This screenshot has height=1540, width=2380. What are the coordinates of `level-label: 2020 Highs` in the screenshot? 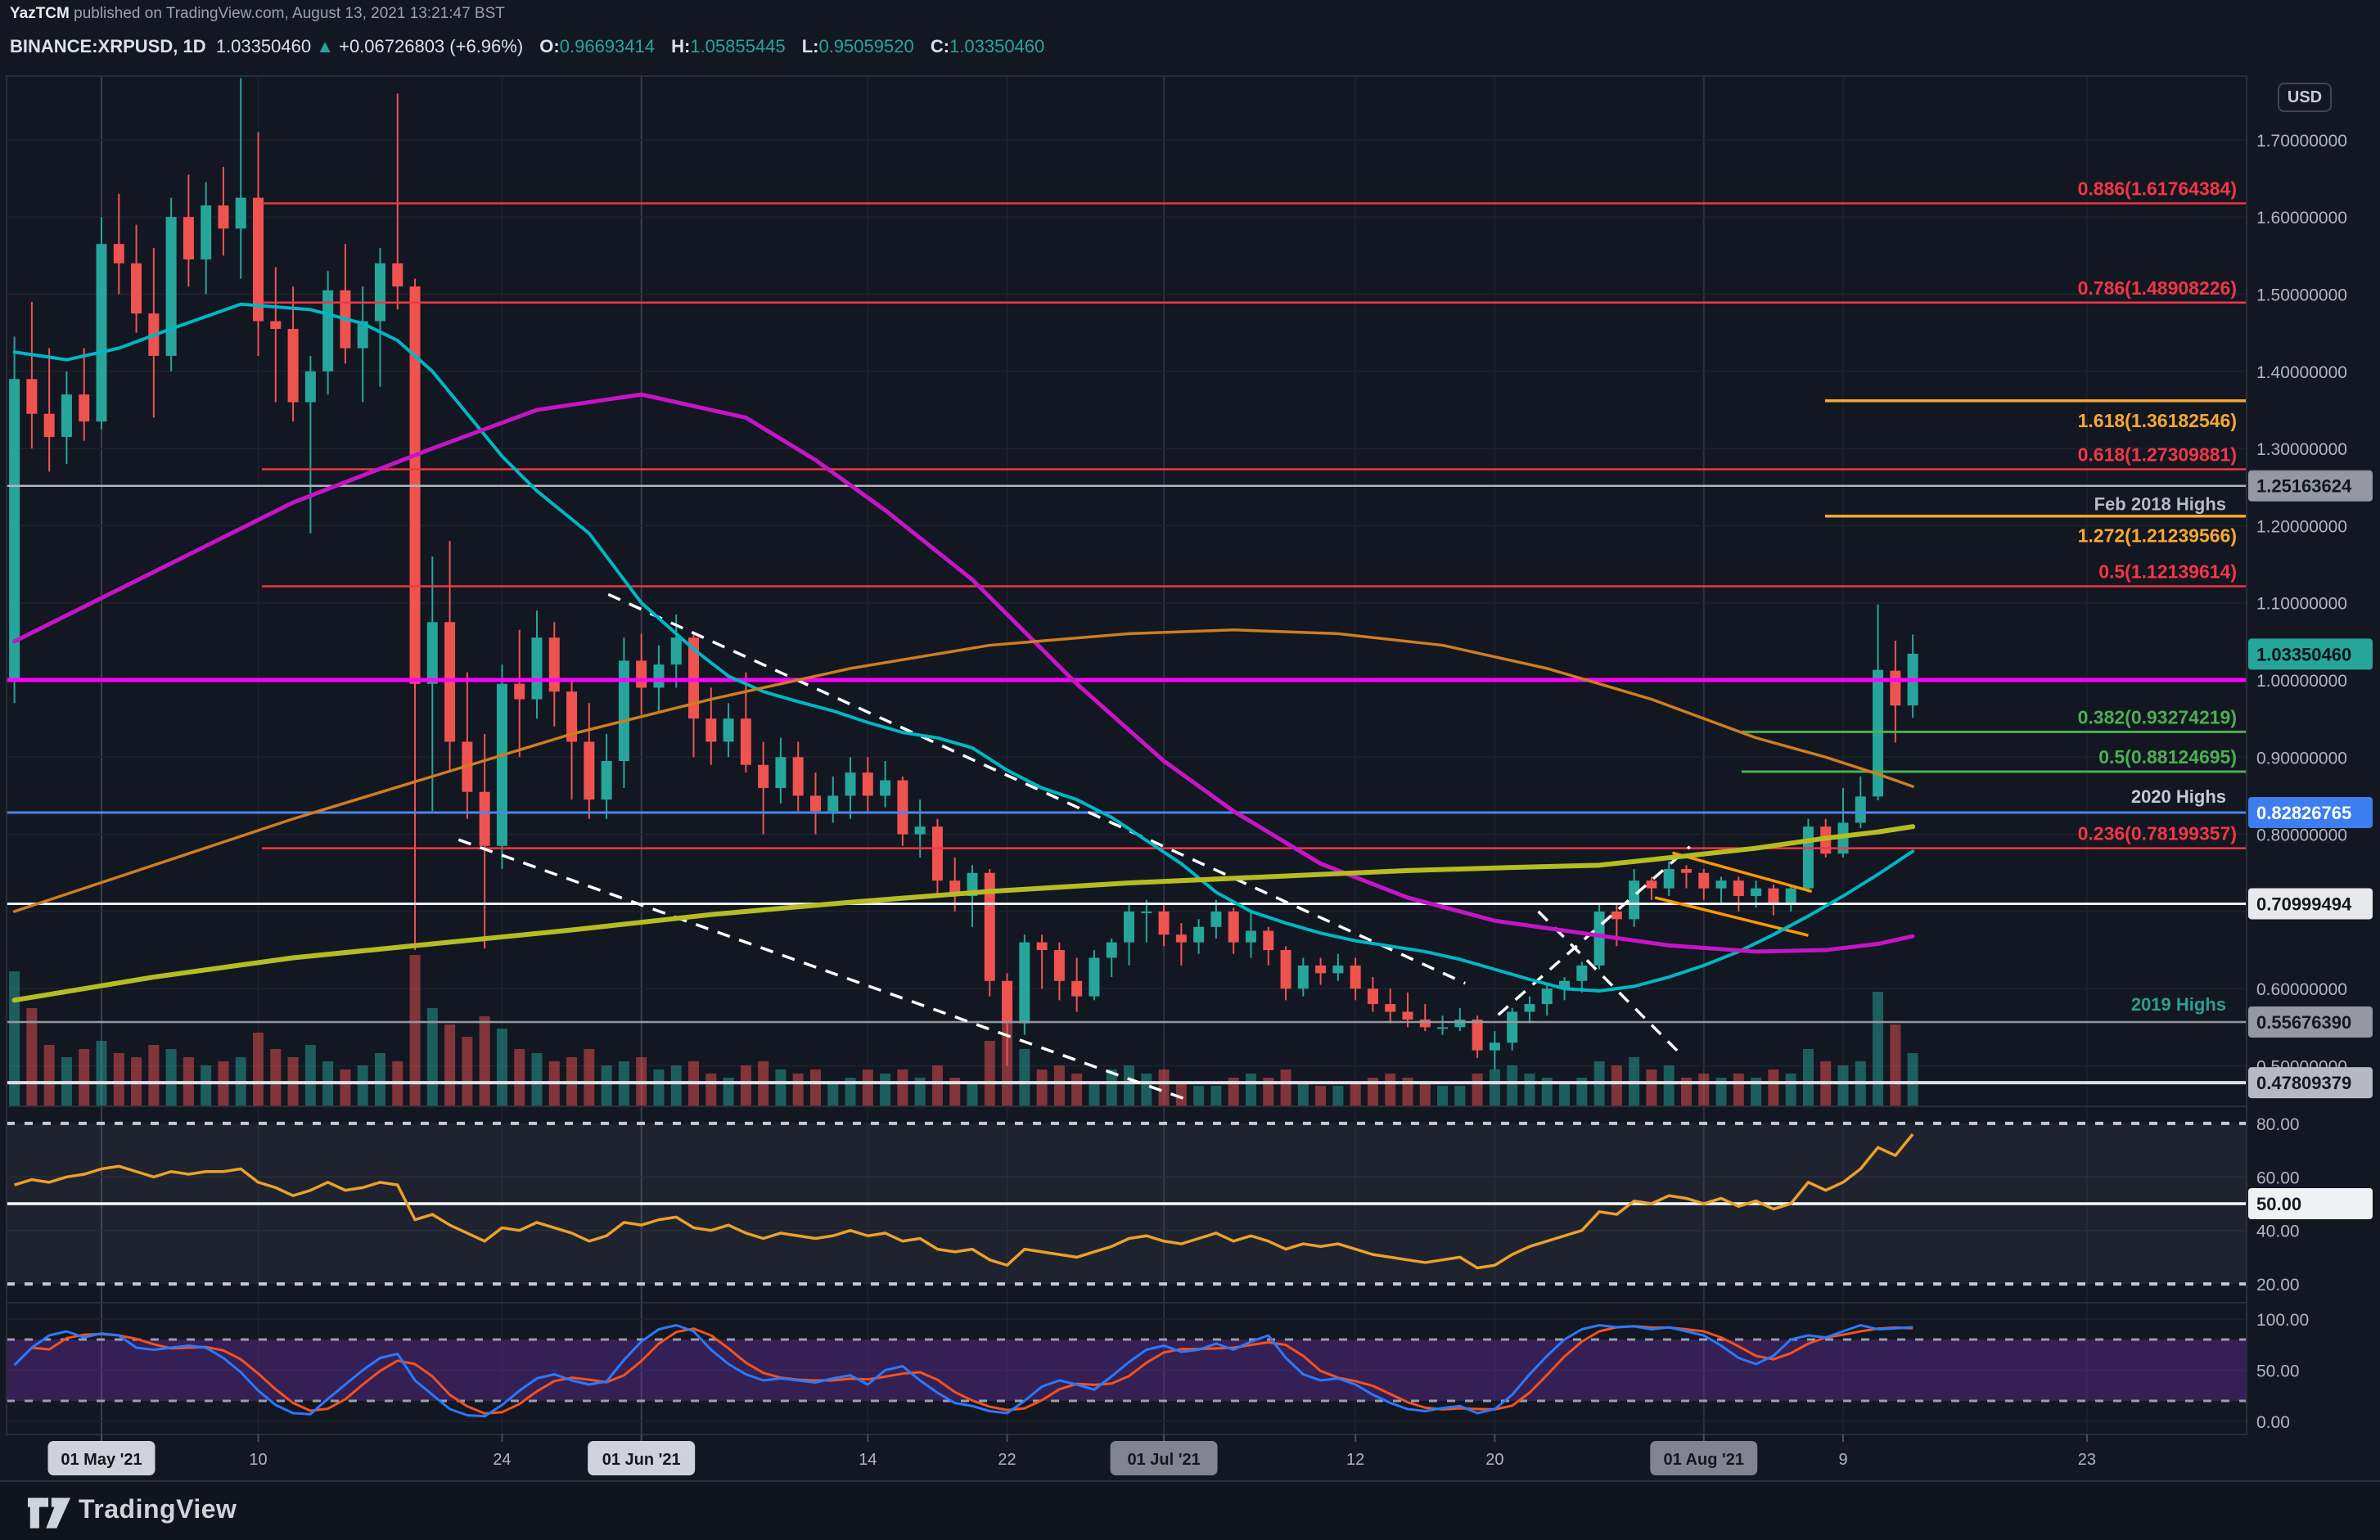 It's located at (2179, 796).